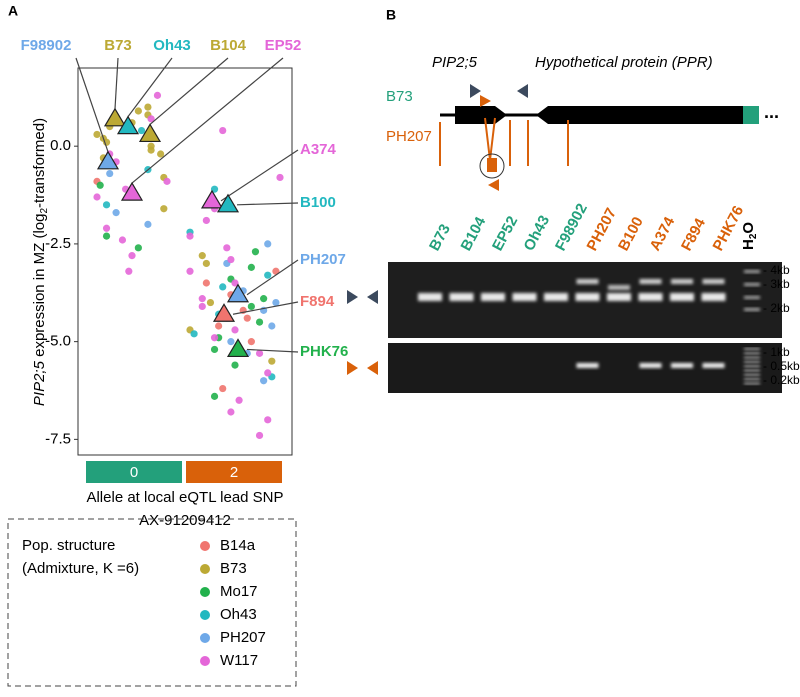  Describe the element at coordinates (152, 602) in the screenshot. I see `legend-box` at that location.